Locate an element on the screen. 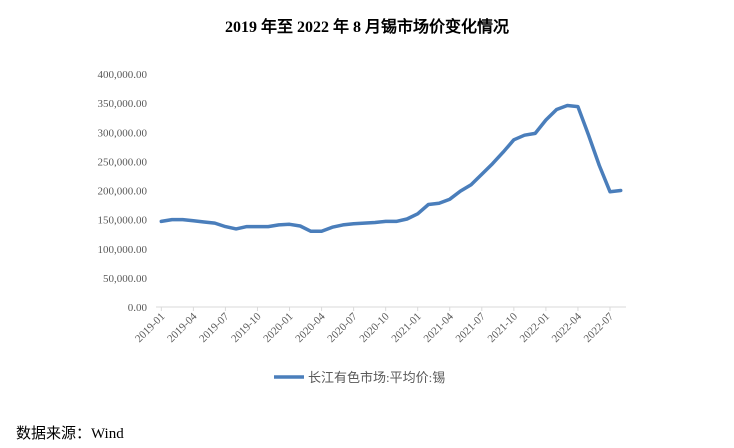 Image resolution: width=734 pixels, height=448 pixels. x-tick-label: 2022-07 is located at coordinates (599, 327).